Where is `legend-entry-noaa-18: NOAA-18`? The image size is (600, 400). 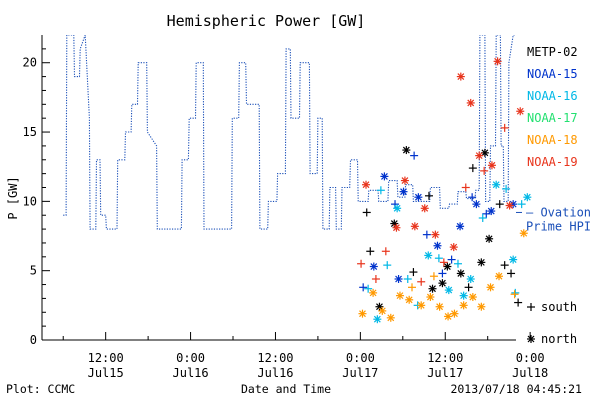 legend-entry-noaa-18: NOAA-18 is located at coordinates (552, 140).